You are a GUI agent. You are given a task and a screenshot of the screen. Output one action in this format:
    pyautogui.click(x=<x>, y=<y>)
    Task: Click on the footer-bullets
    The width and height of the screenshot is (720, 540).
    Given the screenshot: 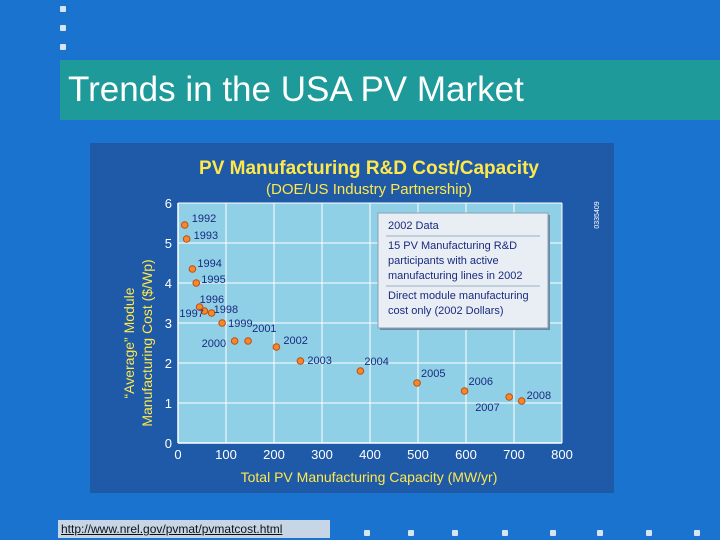 What is the action you would take?
    pyautogui.click(x=360, y=533)
    